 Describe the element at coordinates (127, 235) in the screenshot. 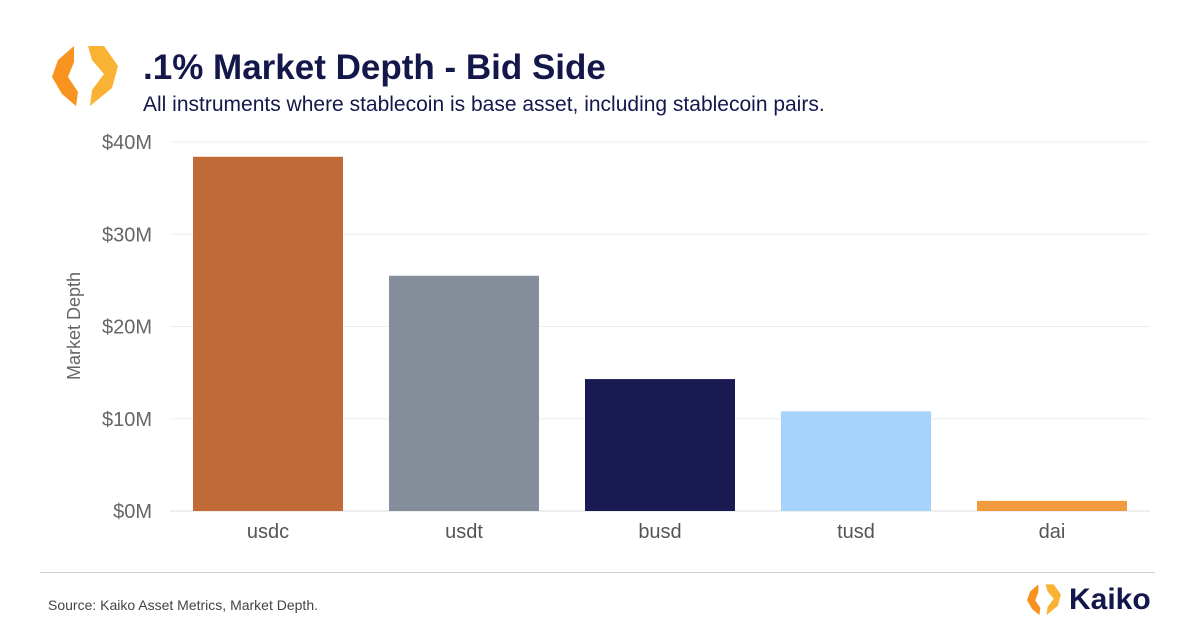

I see `y-tick-label: $30M` at that location.